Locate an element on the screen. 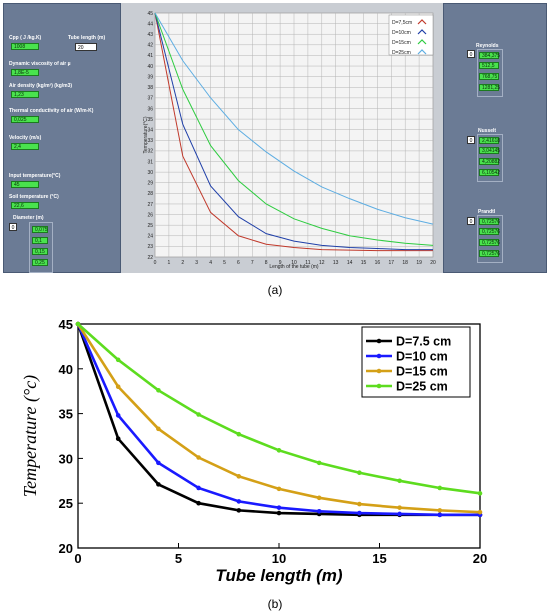 This screenshot has height=616, width=550. cpp-field: 1008 is located at coordinates (25, 46).